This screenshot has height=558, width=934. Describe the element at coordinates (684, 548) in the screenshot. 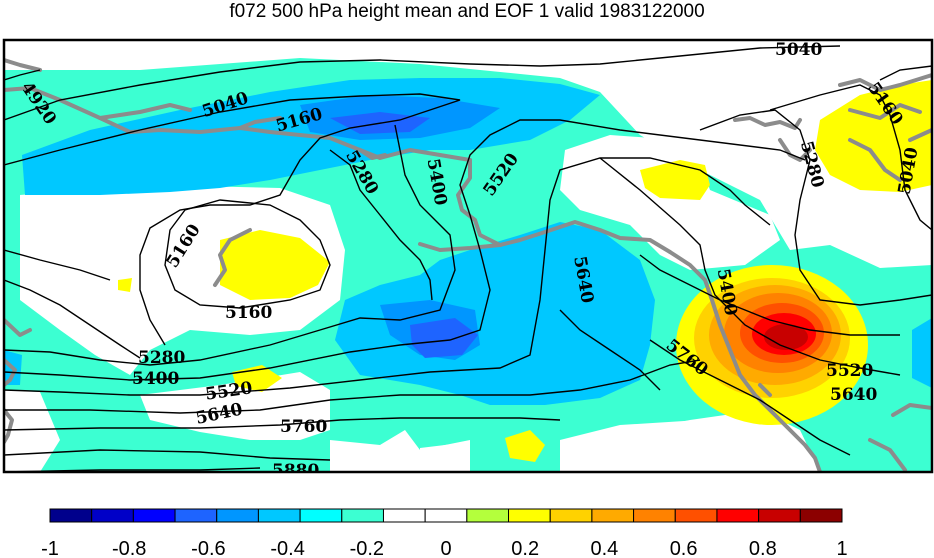

I see `colorbar-tick-label: 0.6` at that location.